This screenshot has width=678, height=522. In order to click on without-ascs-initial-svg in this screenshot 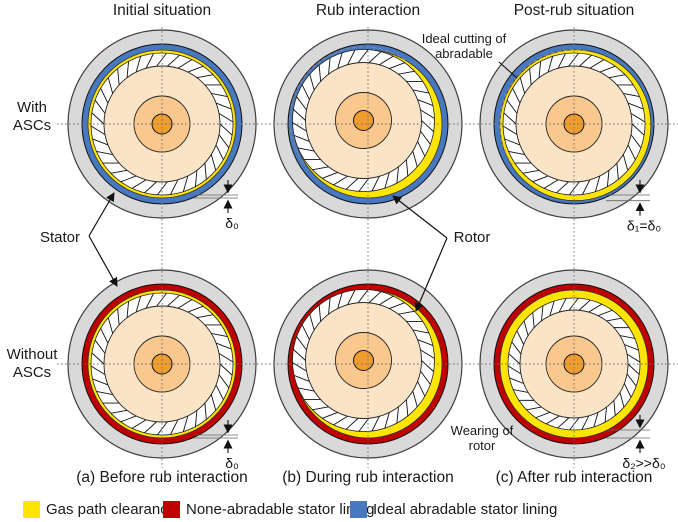, I will do `click(162, 364)`.